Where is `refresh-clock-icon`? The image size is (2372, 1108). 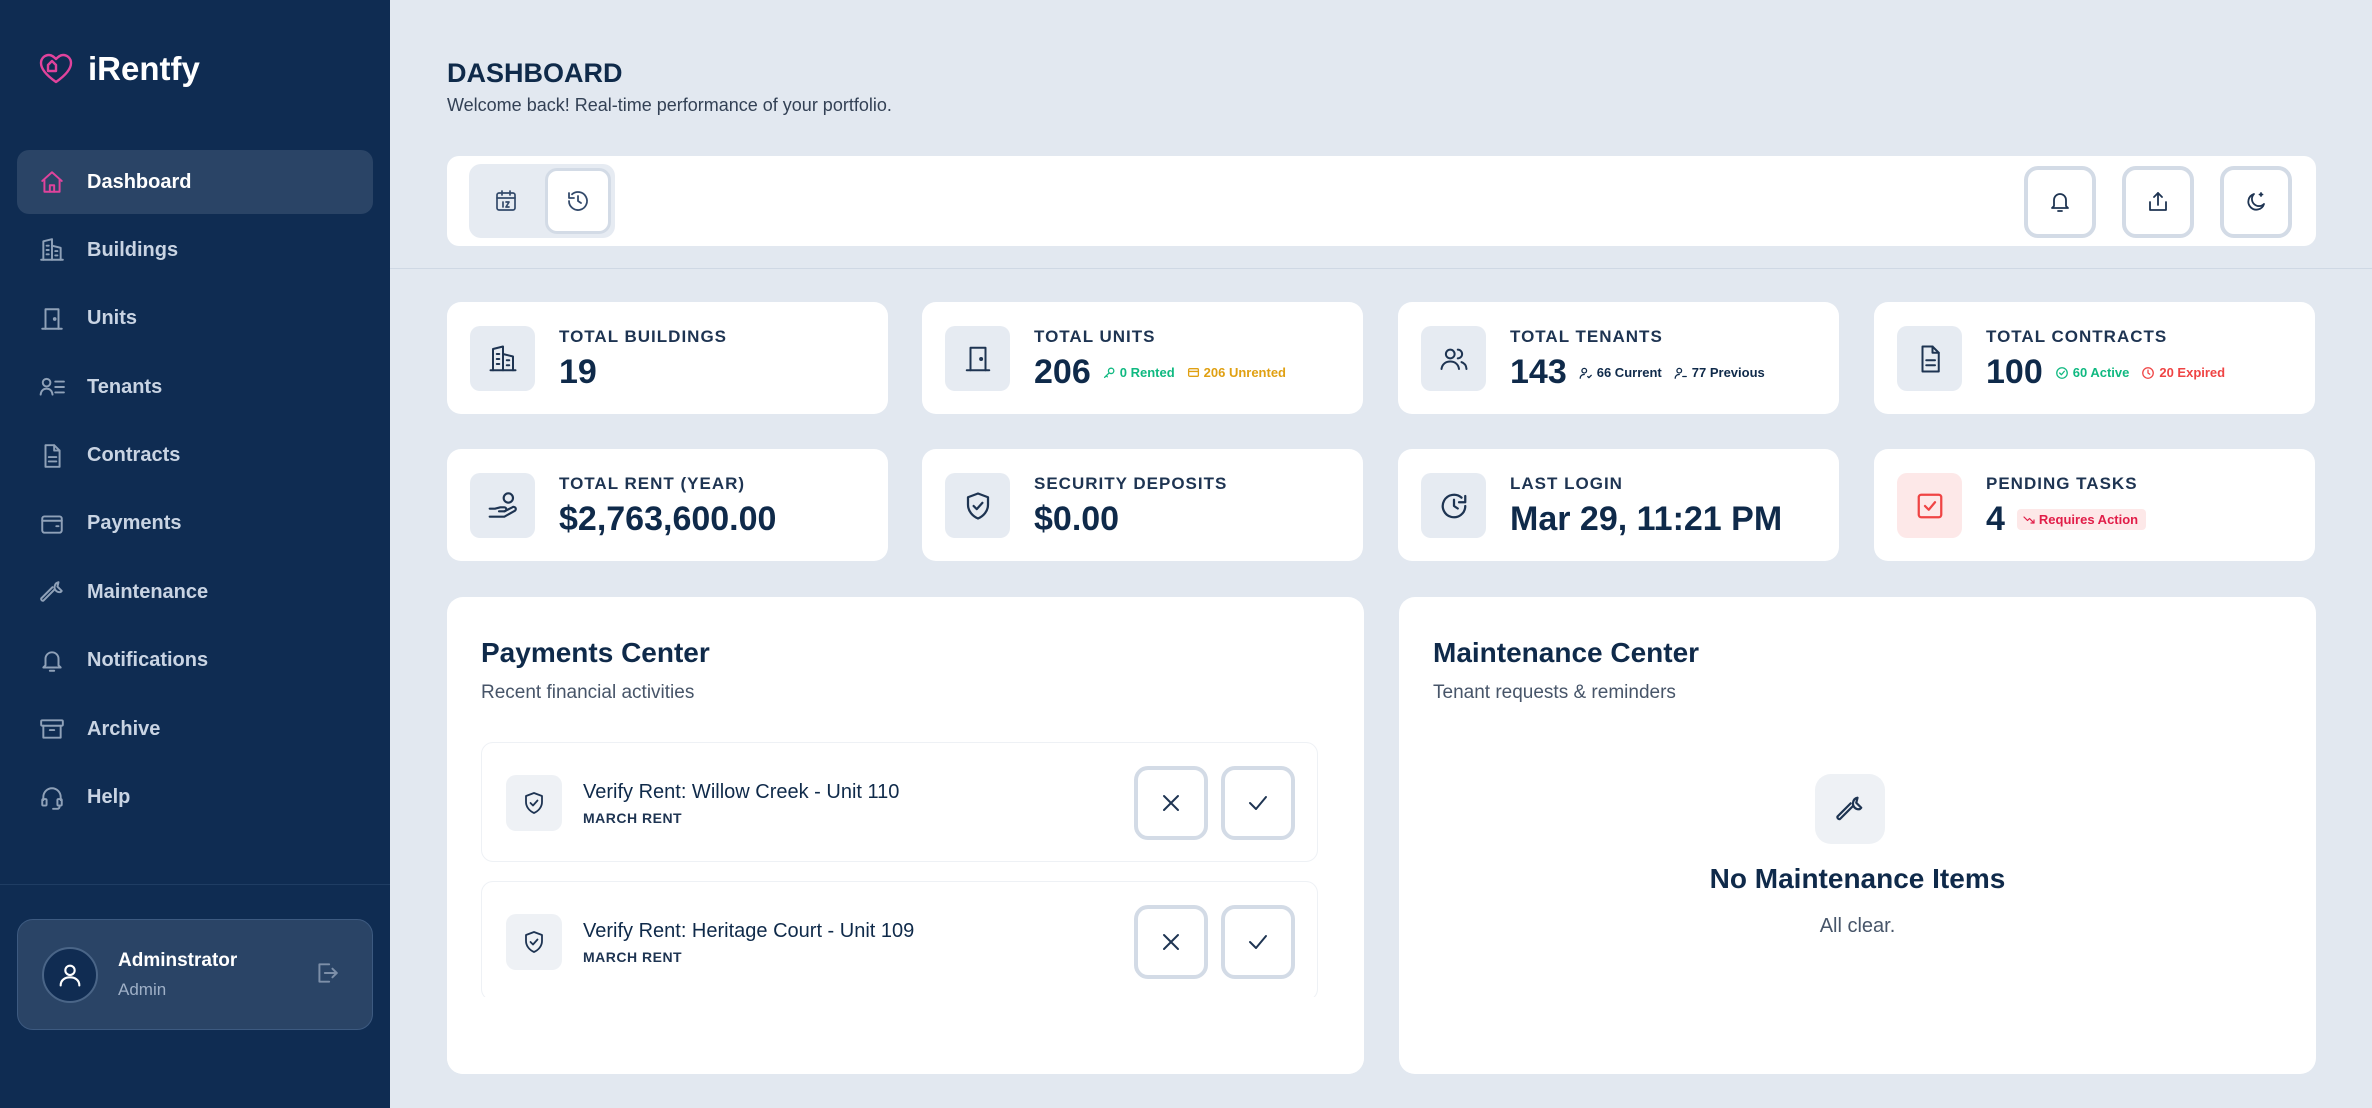
refresh-clock-icon is located at coordinates (1453, 505).